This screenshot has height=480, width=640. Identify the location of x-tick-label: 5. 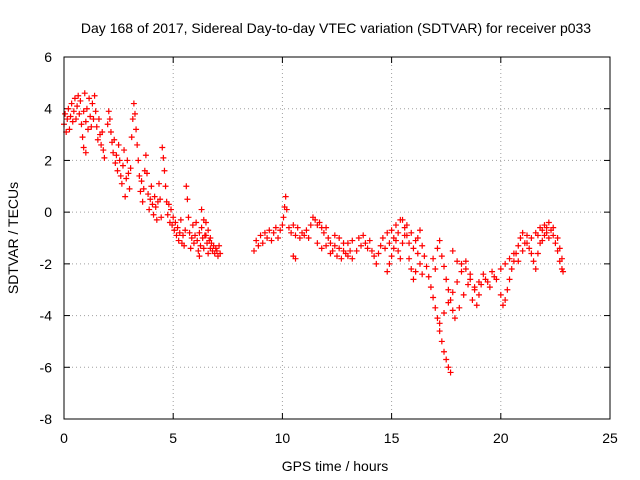
(173, 438).